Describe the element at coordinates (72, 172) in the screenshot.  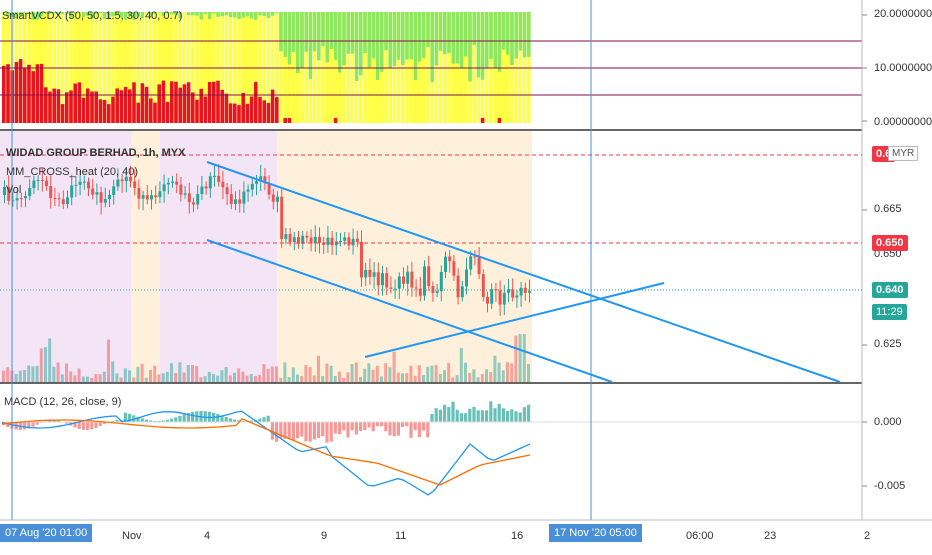
I see `main-legend-indicator: MM_CROSS_heat (20, 40)` at that location.